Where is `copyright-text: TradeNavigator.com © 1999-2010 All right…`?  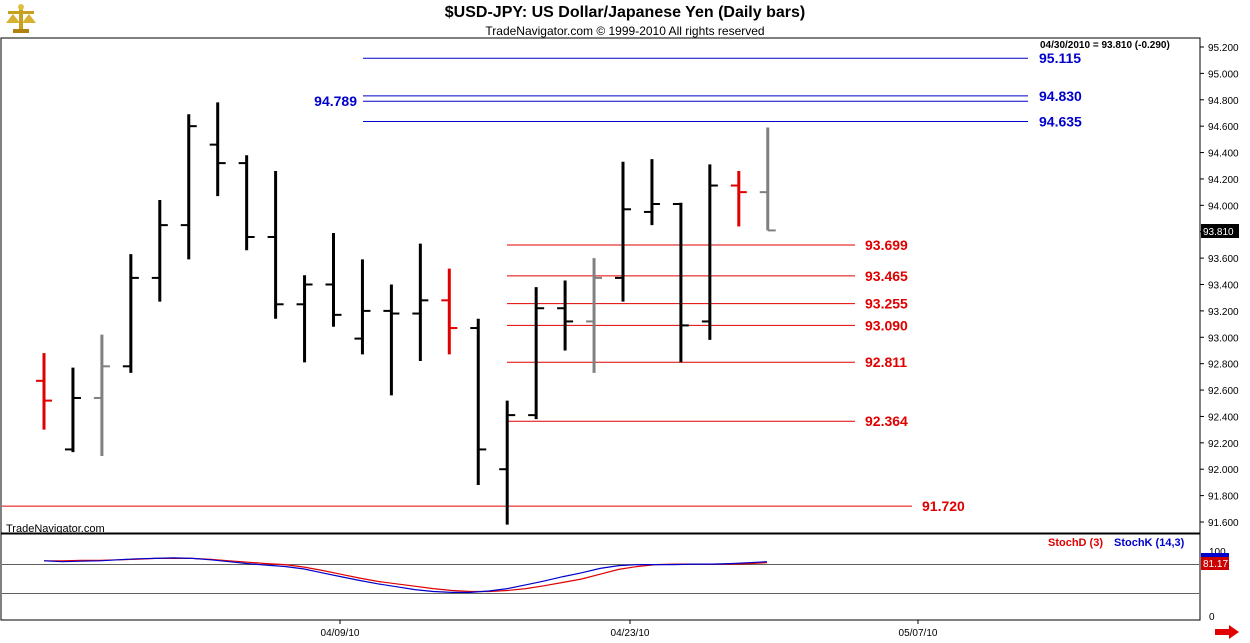 copyright-text: TradeNavigator.com © 1999-2010 All right… is located at coordinates (625, 31).